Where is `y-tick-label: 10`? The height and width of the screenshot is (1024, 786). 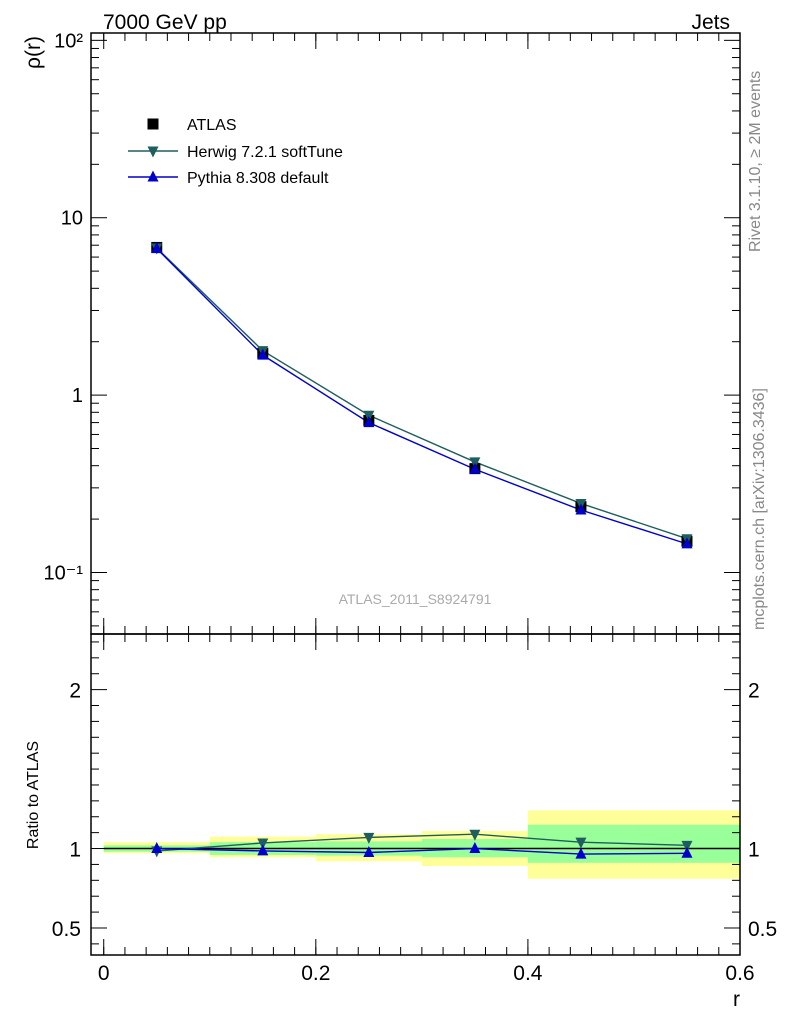 y-tick-label: 10 is located at coordinates (72, 219).